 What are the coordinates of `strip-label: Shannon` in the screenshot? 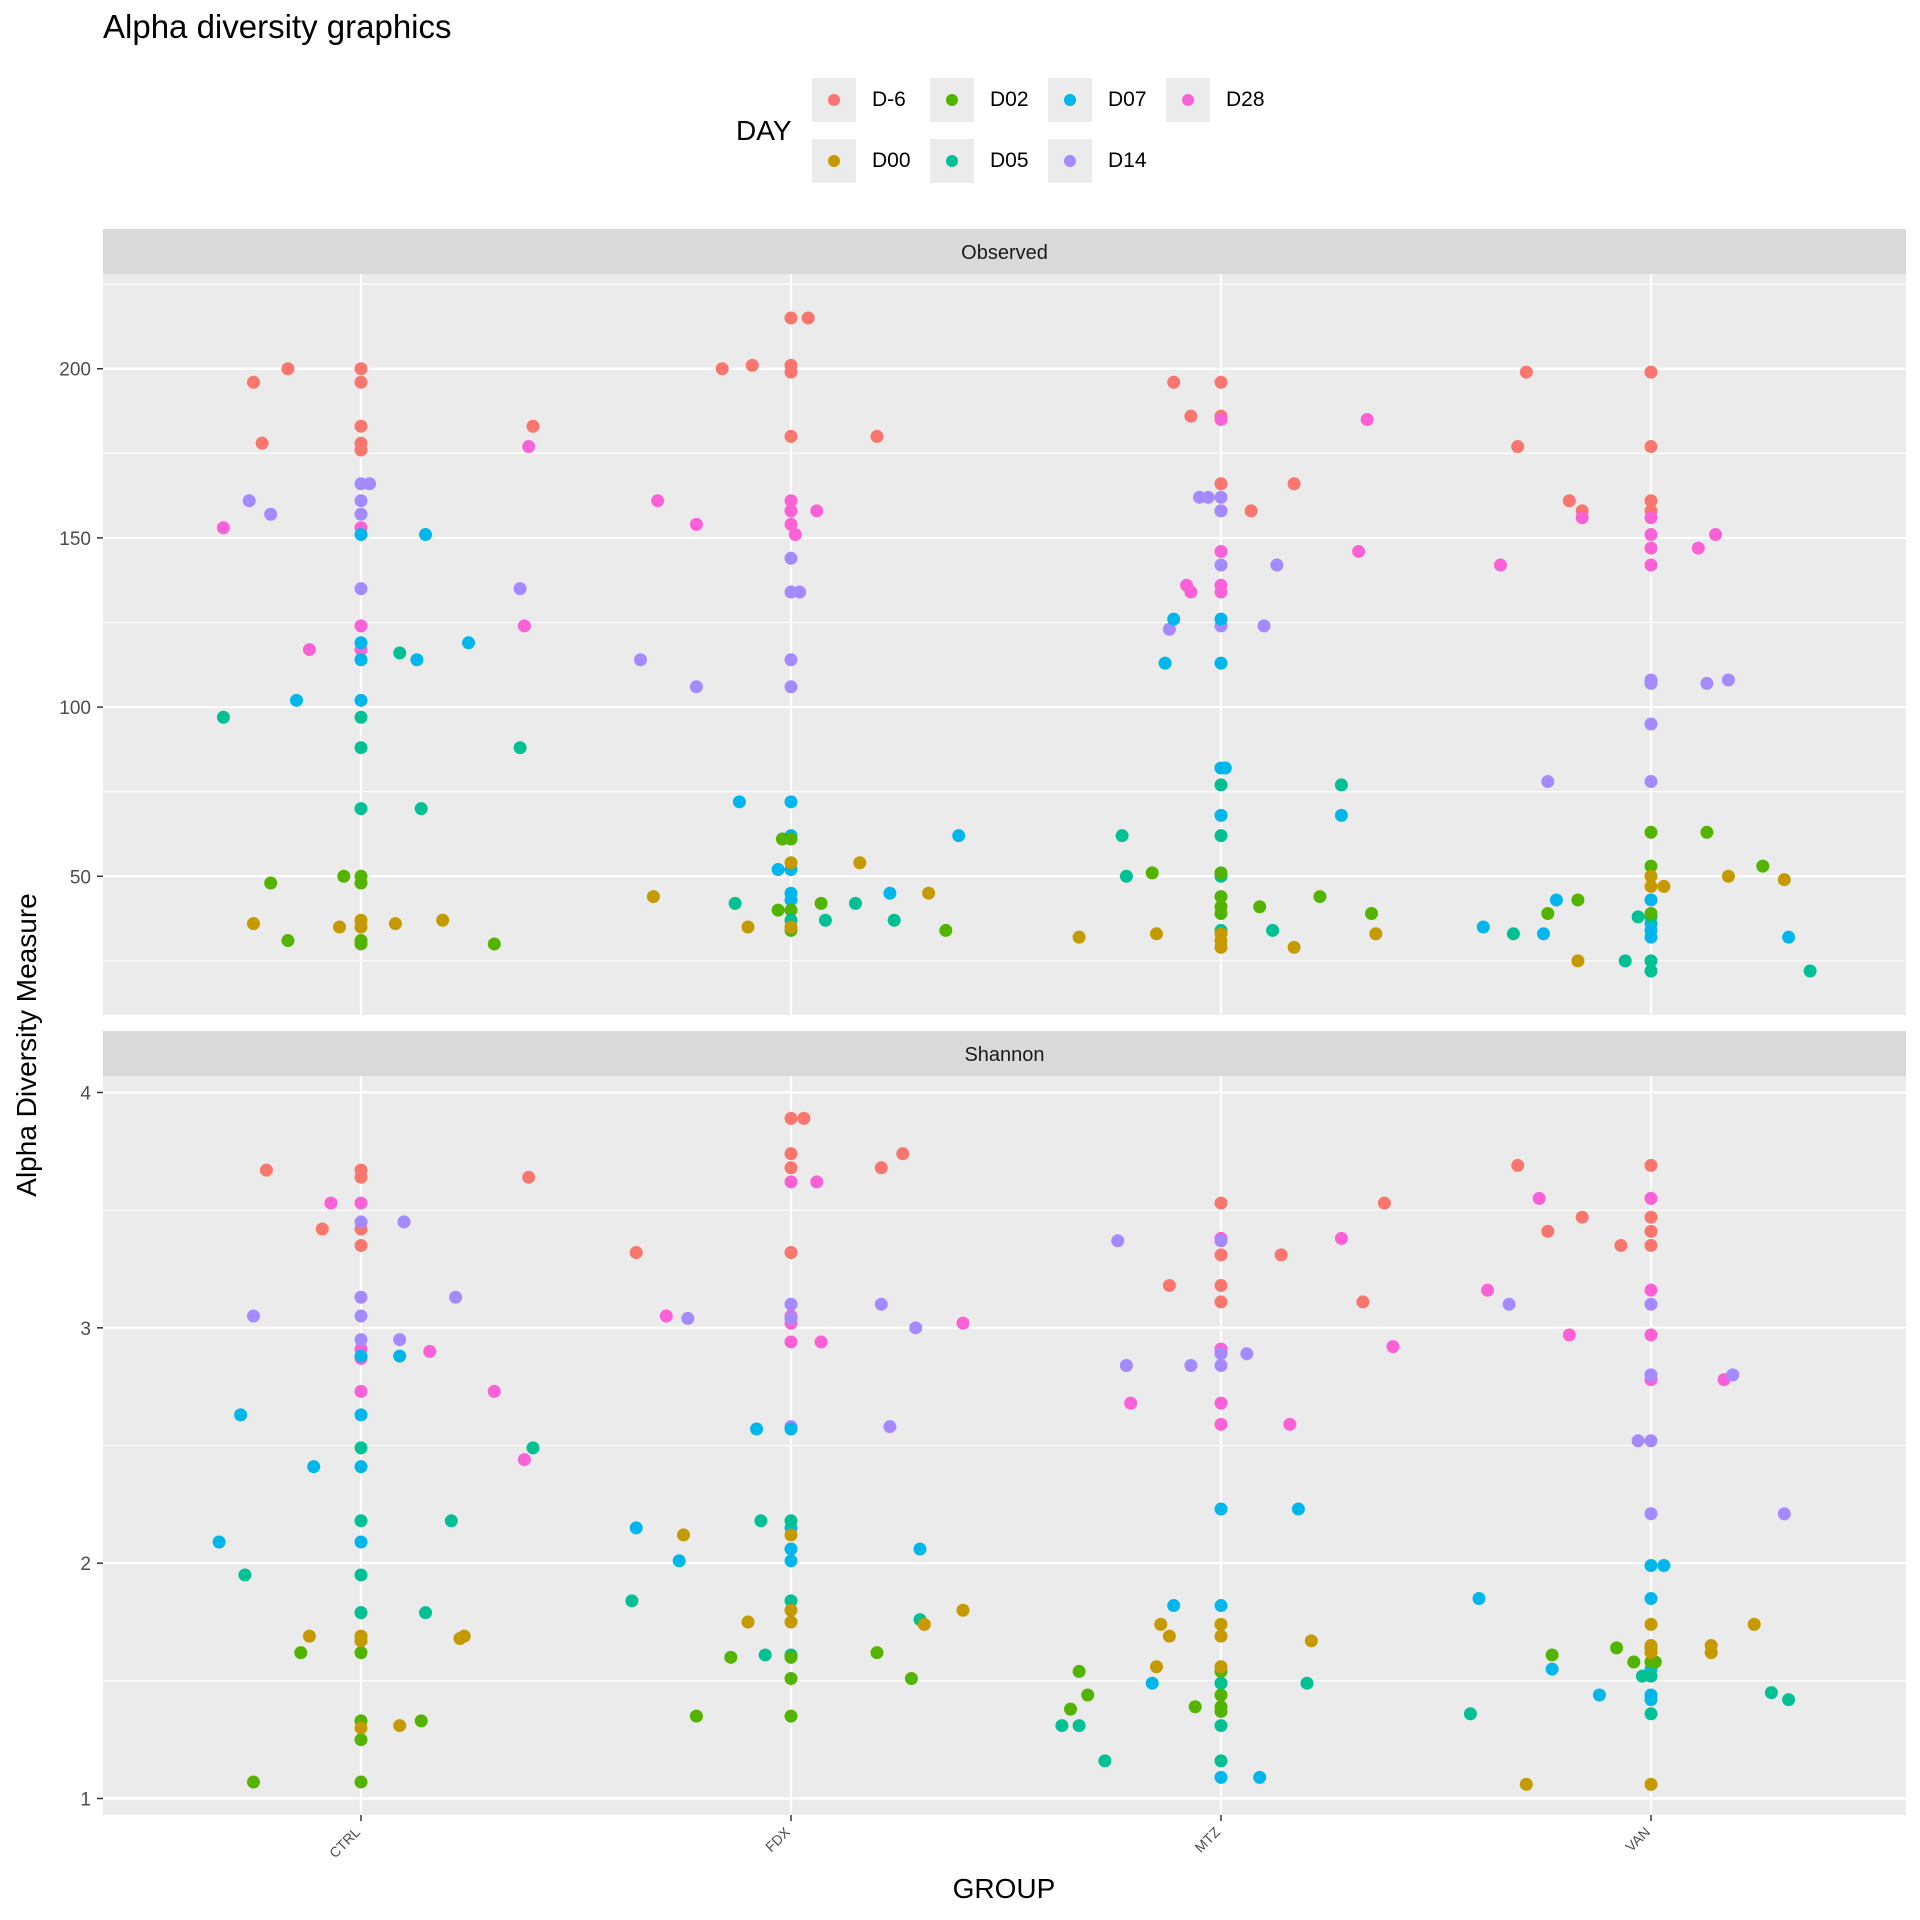 It's located at (1004, 1055).